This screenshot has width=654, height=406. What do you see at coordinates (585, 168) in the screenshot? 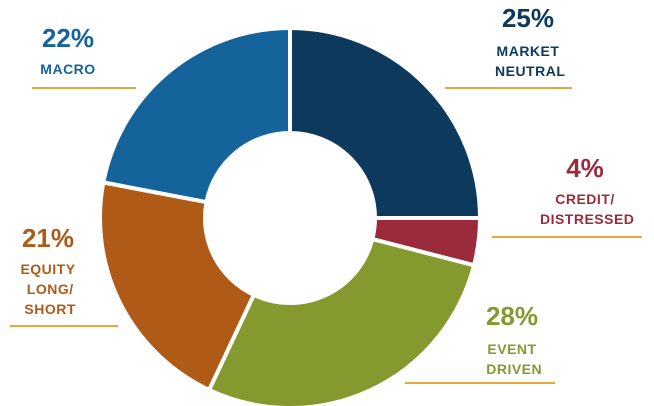
I see `value-label: 4%` at bounding box center [585, 168].